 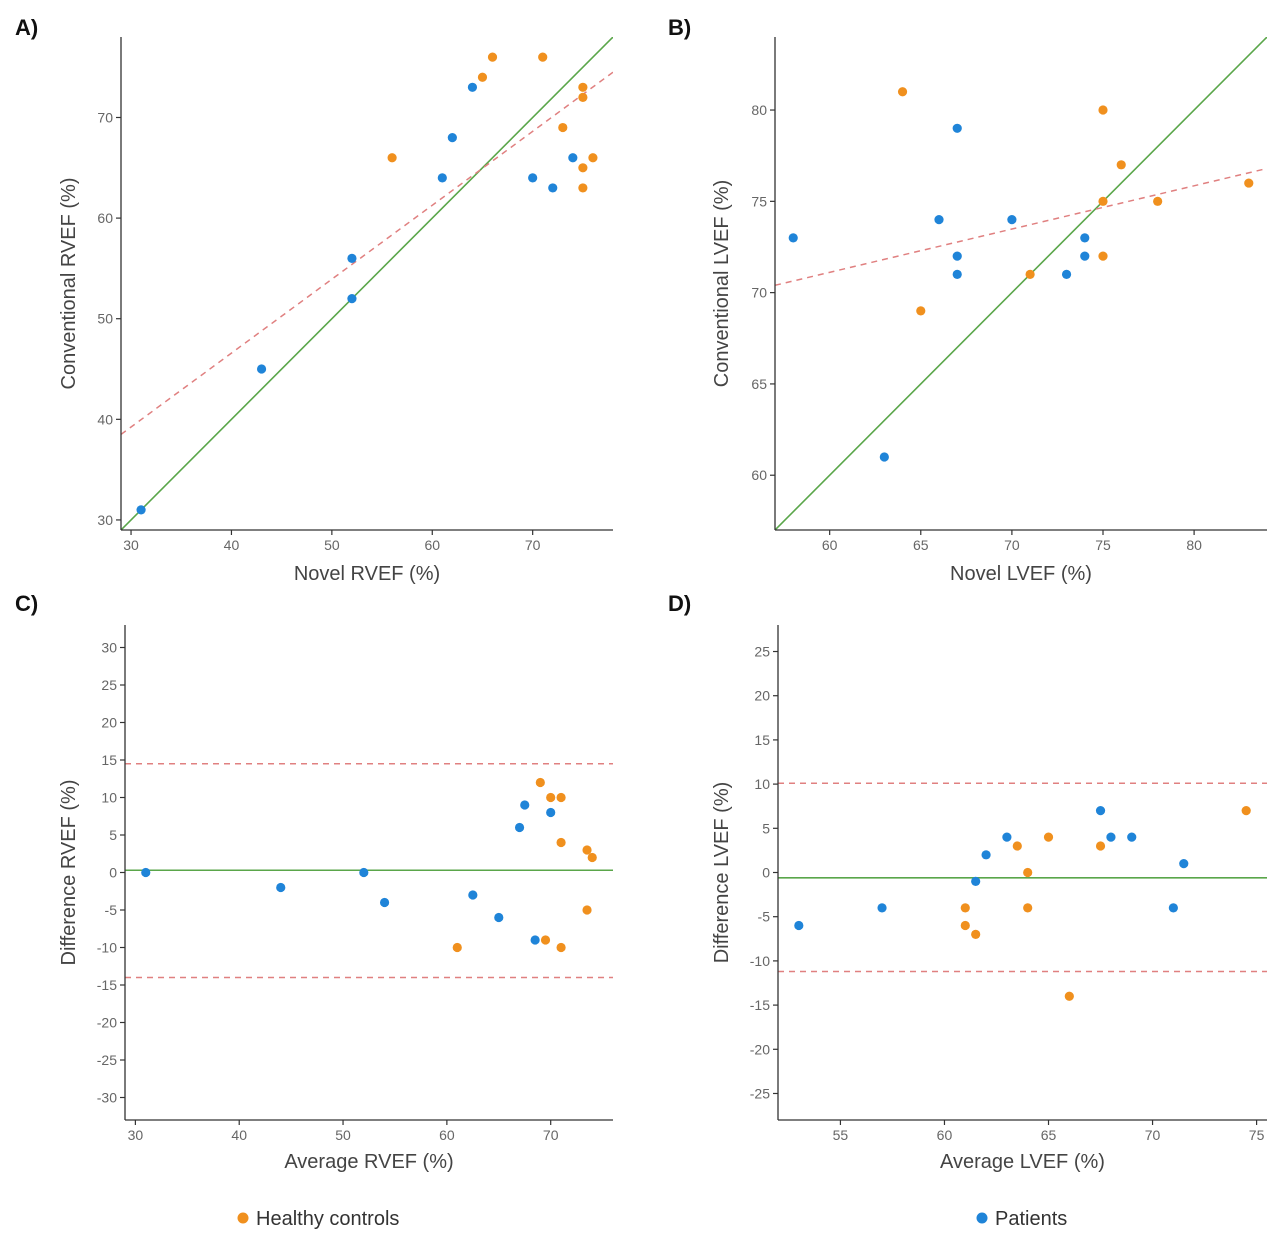 What do you see at coordinates (1194, 545) in the screenshot?
I see `x-tick-label: 80` at bounding box center [1194, 545].